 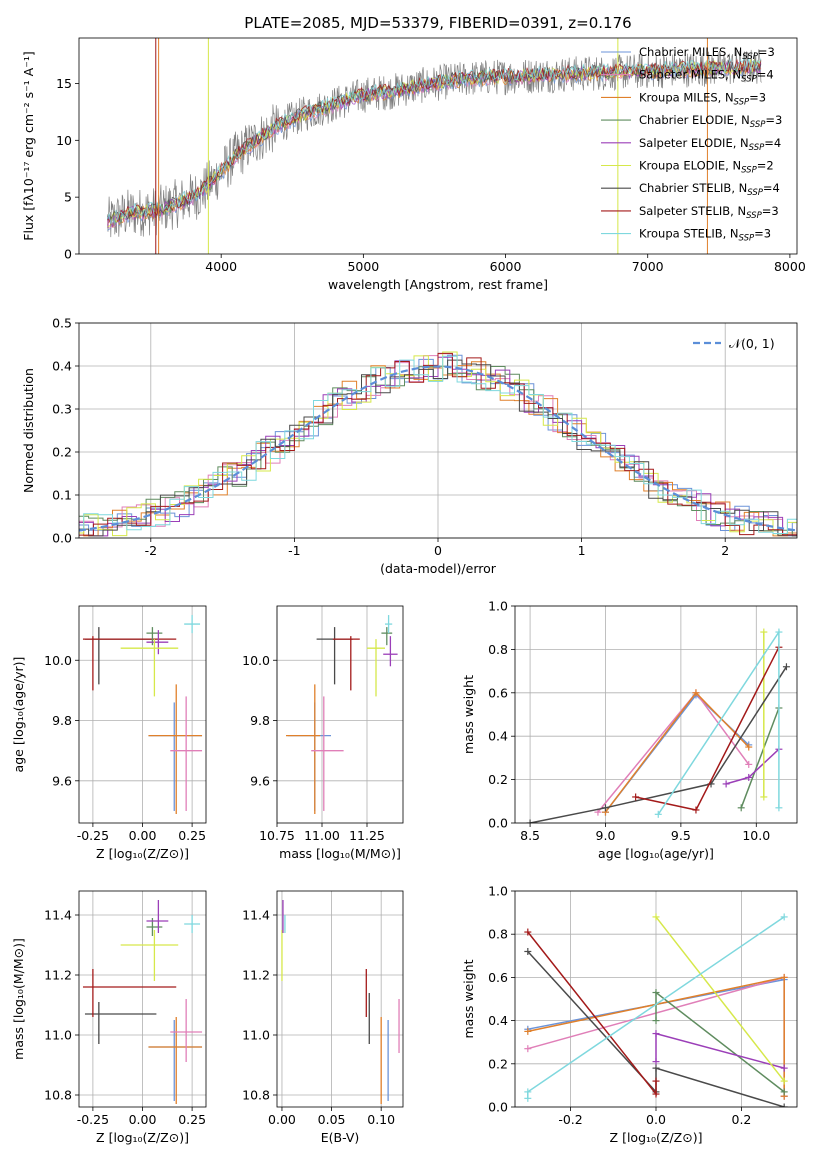 What do you see at coordinates (68, 197) in the screenshot?
I see `y-tick-label: 5` at bounding box center [68, 197].